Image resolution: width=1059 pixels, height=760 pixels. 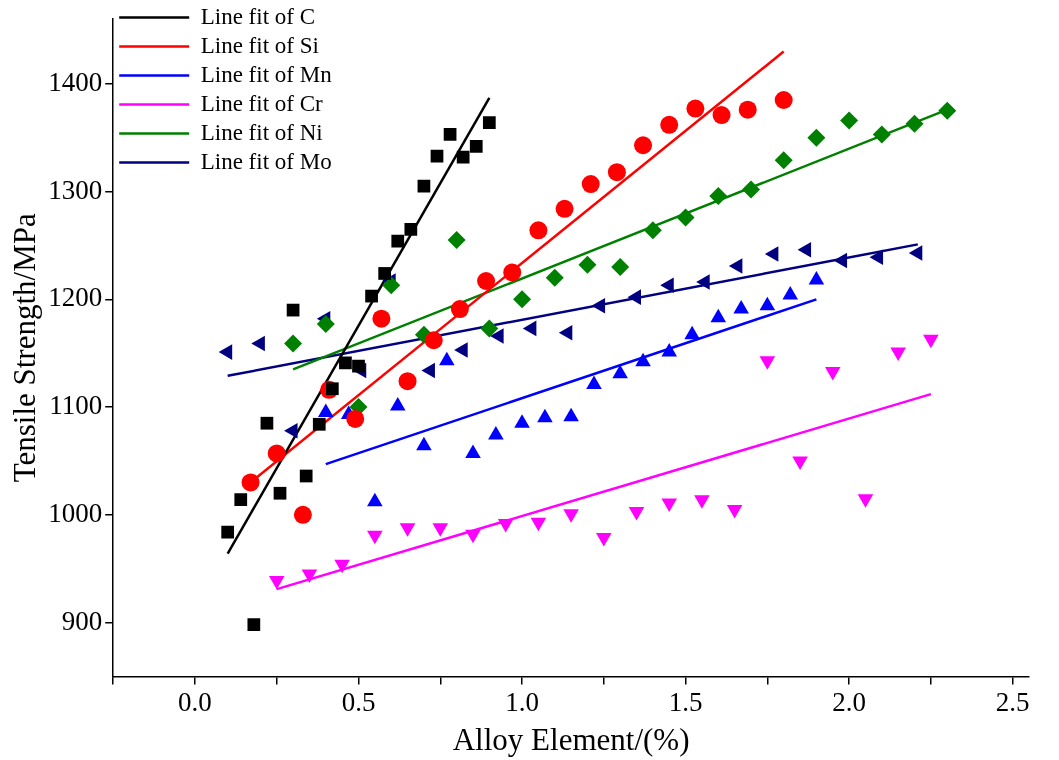 What do you see at coordinates (76, 405) in the screenshot?
I see `y-tick-label: 1100` at bounding box center [76, 405].